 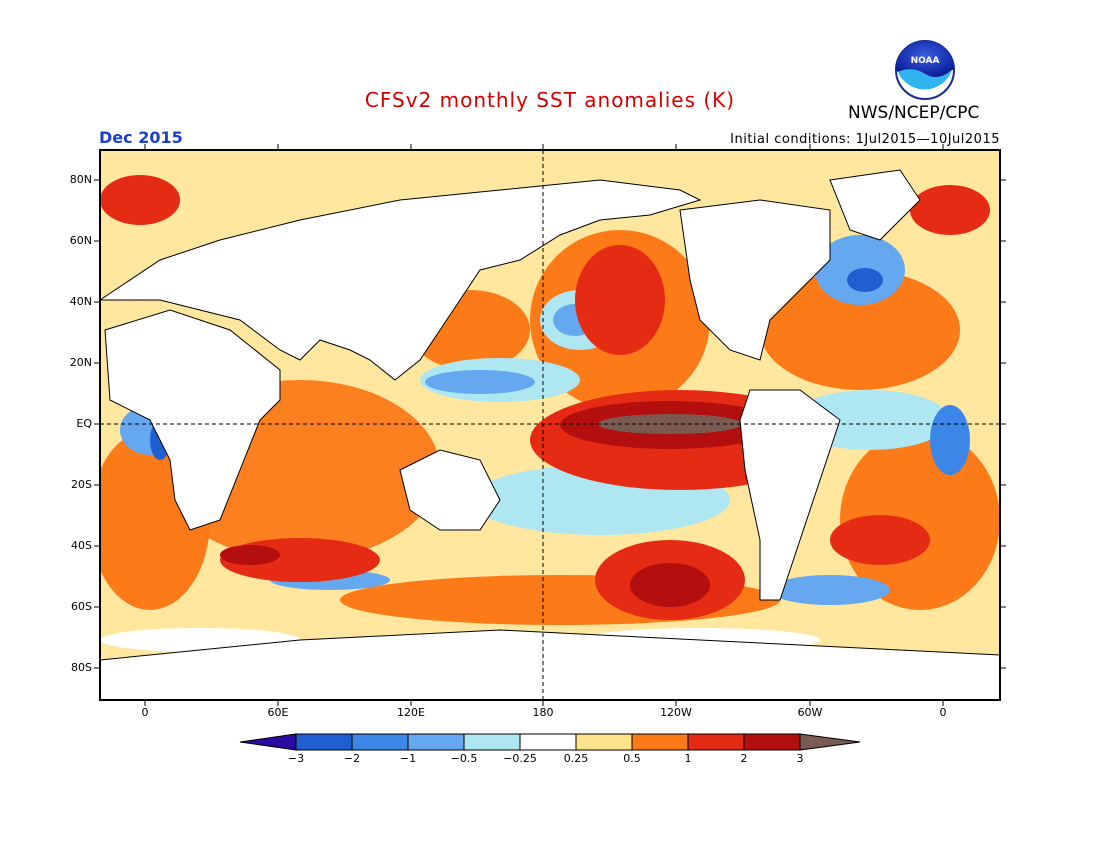 I want to click on lat-label: 60S, so click(x=81, y=606).